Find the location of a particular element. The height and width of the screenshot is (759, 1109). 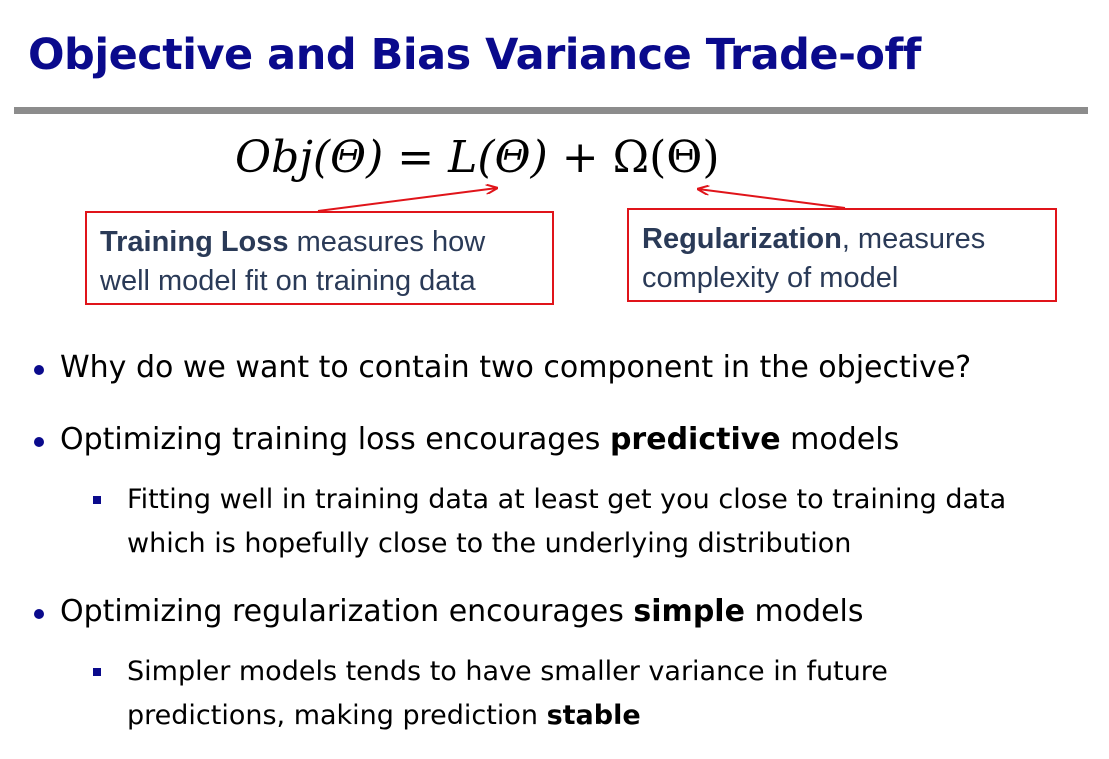

callout-loss-rest: measures how is located at coordinates (387, 242).